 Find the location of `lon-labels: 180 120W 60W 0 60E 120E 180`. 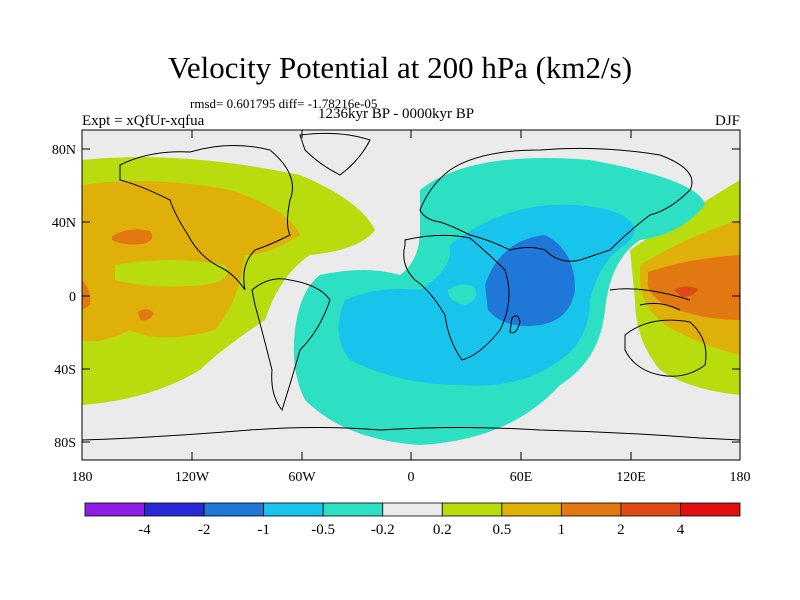

lon-labels: 180 120W 60W 0 60E 120E 180 is located at coordinates (411, 477).